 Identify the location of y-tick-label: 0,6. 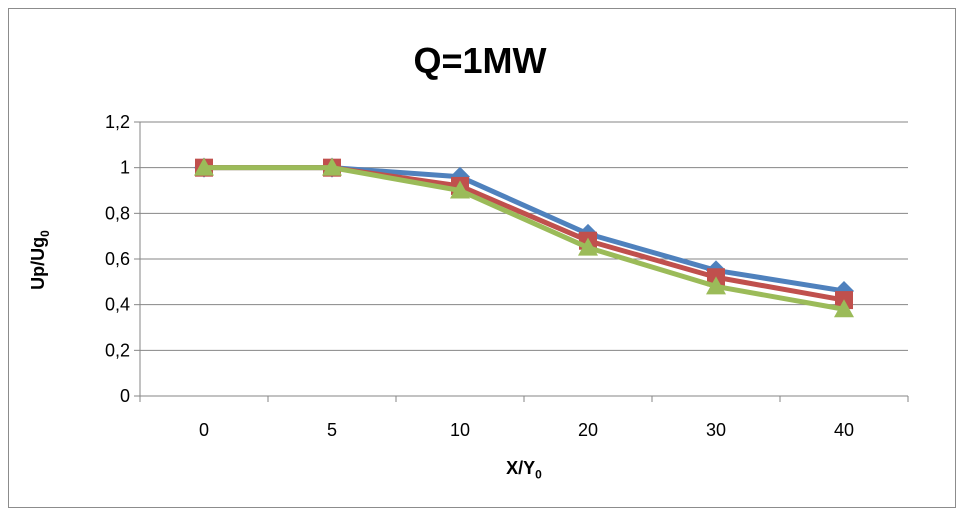
(117, 259).